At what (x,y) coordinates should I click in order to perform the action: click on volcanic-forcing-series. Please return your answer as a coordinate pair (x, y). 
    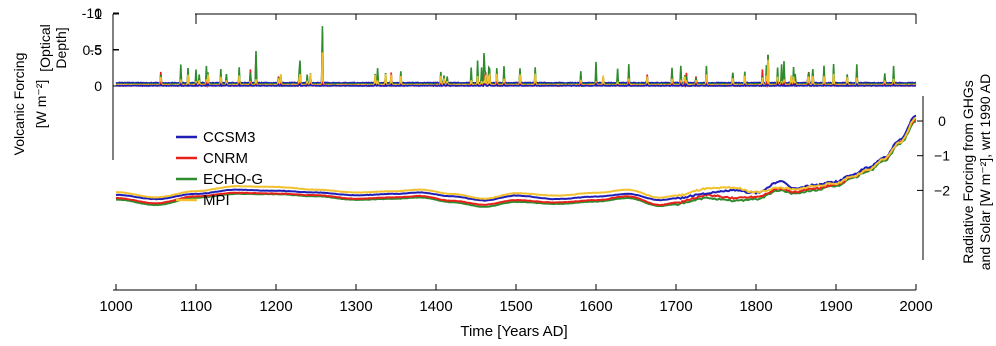
    Looking at the image, I should click on (516, 57).